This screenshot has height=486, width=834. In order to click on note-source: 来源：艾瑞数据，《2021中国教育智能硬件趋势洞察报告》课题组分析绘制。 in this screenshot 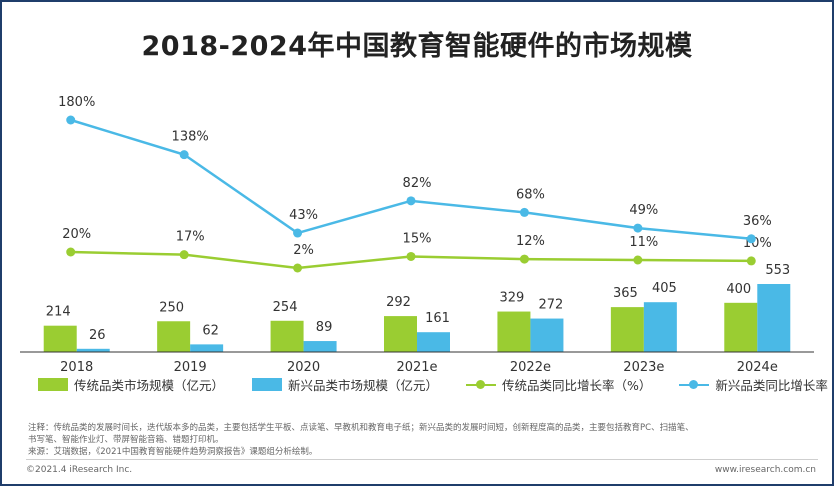, I will do `click(173, 452)`.